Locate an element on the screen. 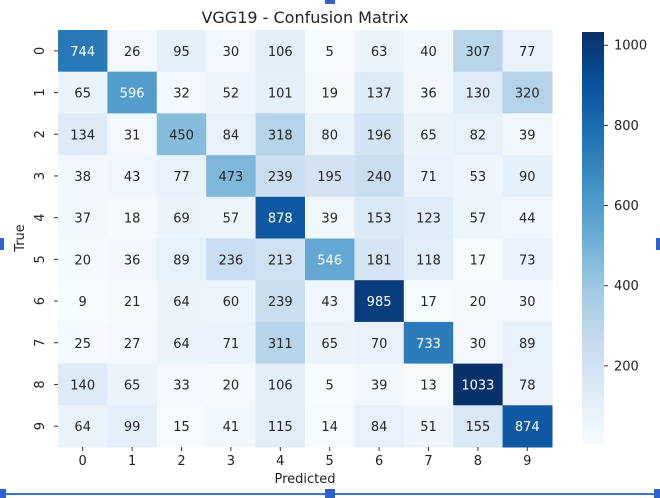 This screenshot has width=660, height=498. cell-value-1-6: 137 is located at coordinates (379, 94).